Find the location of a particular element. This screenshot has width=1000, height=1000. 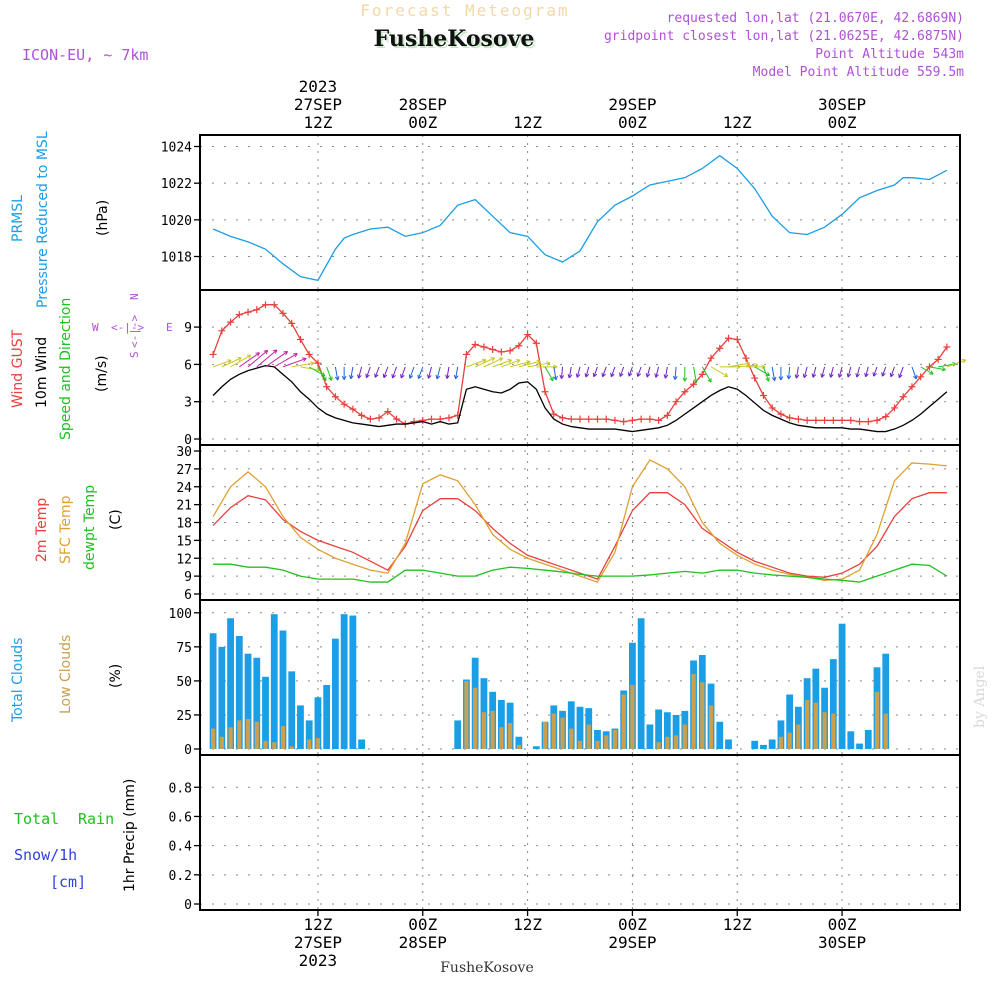

panel-frame is located at coordinates (580, 832).